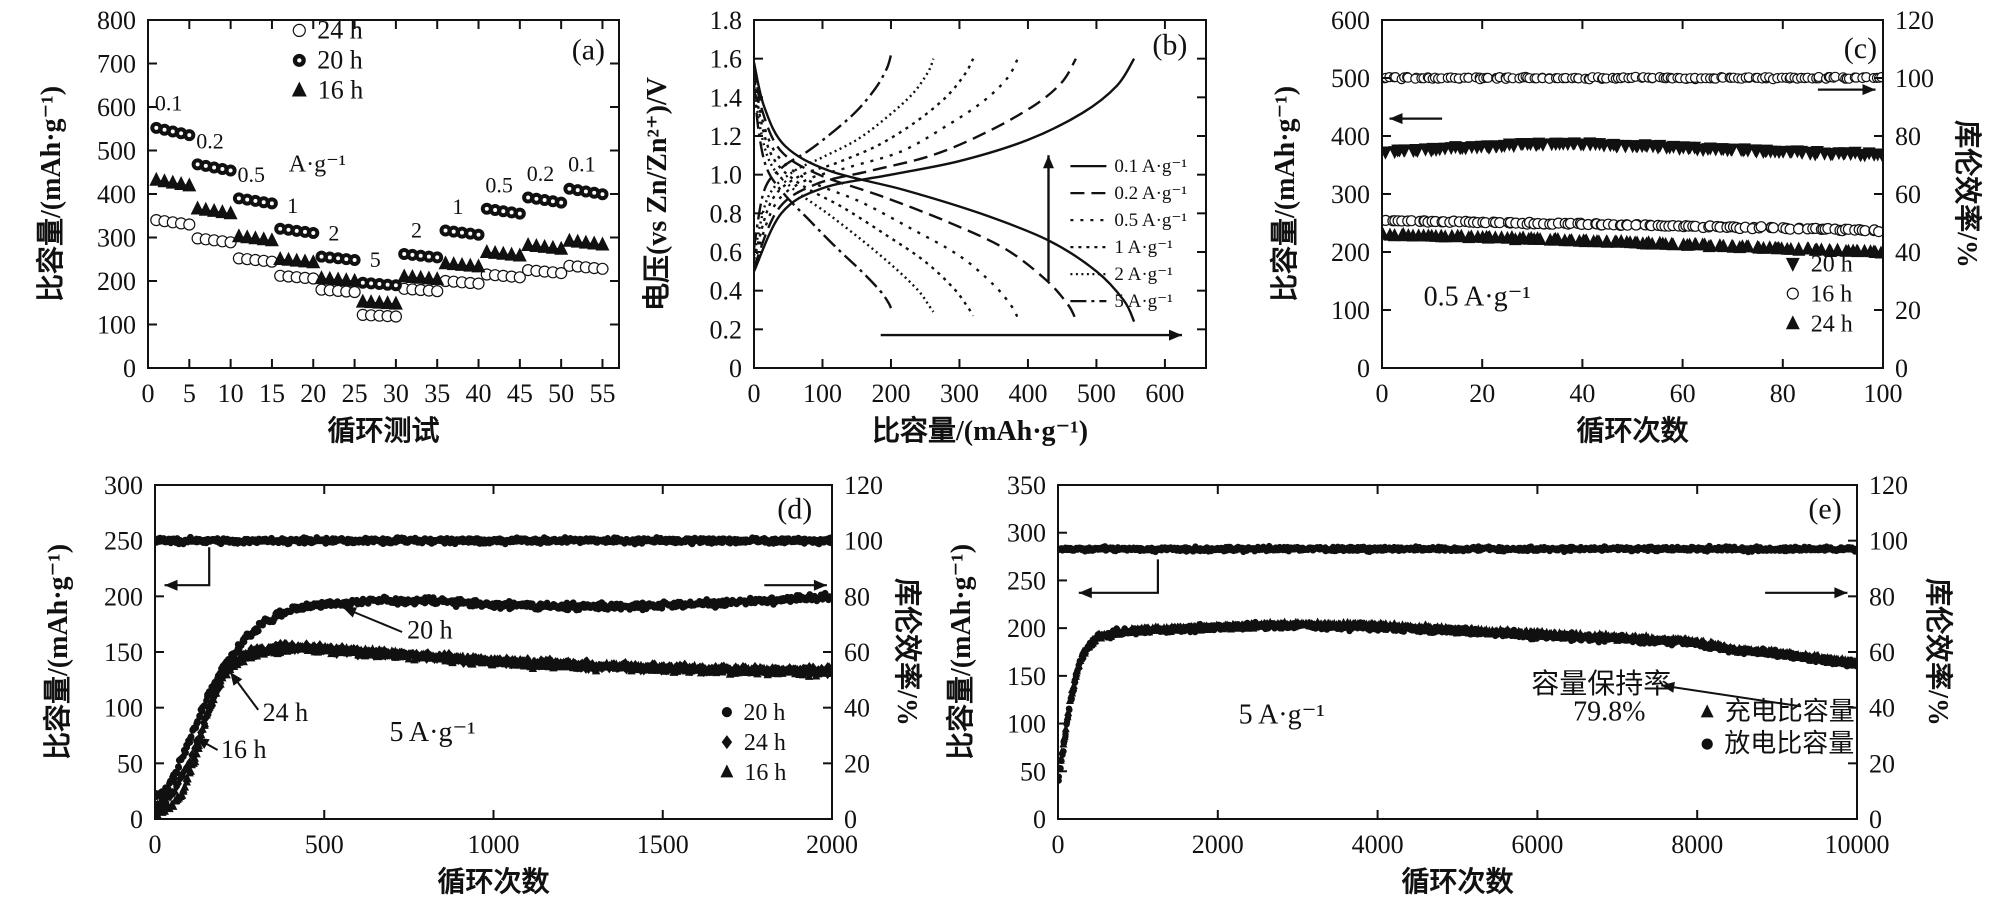  Describe the element at coordinates (726, 252) in the screenshot. I see `svg-text: 0.6` at that location.